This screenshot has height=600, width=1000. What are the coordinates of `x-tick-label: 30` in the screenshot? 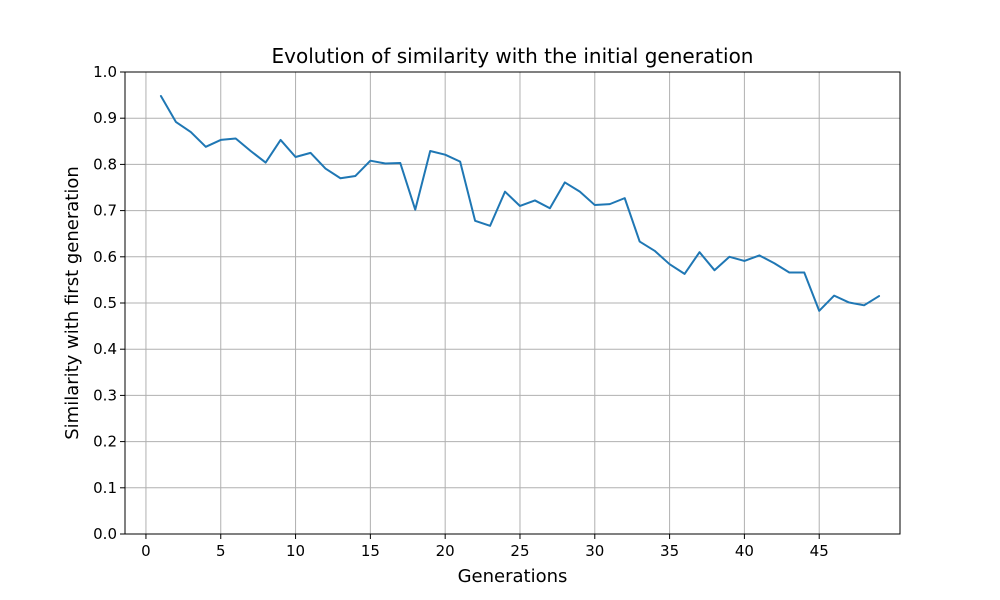 It's located at (594, 551).